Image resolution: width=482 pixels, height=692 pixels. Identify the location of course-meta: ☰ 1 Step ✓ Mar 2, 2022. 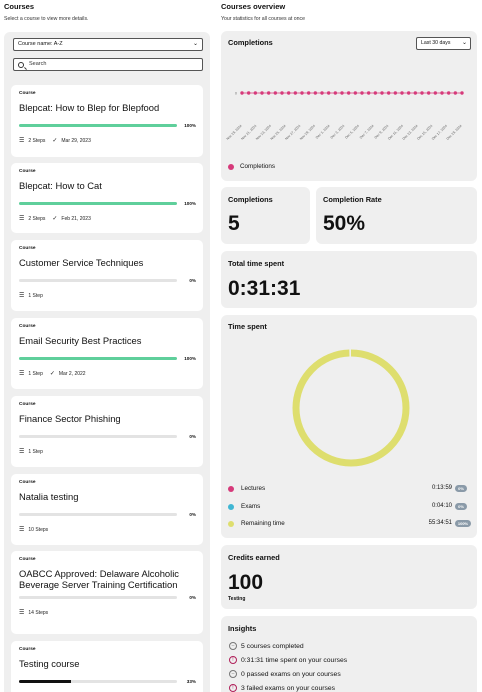
(52, 374).